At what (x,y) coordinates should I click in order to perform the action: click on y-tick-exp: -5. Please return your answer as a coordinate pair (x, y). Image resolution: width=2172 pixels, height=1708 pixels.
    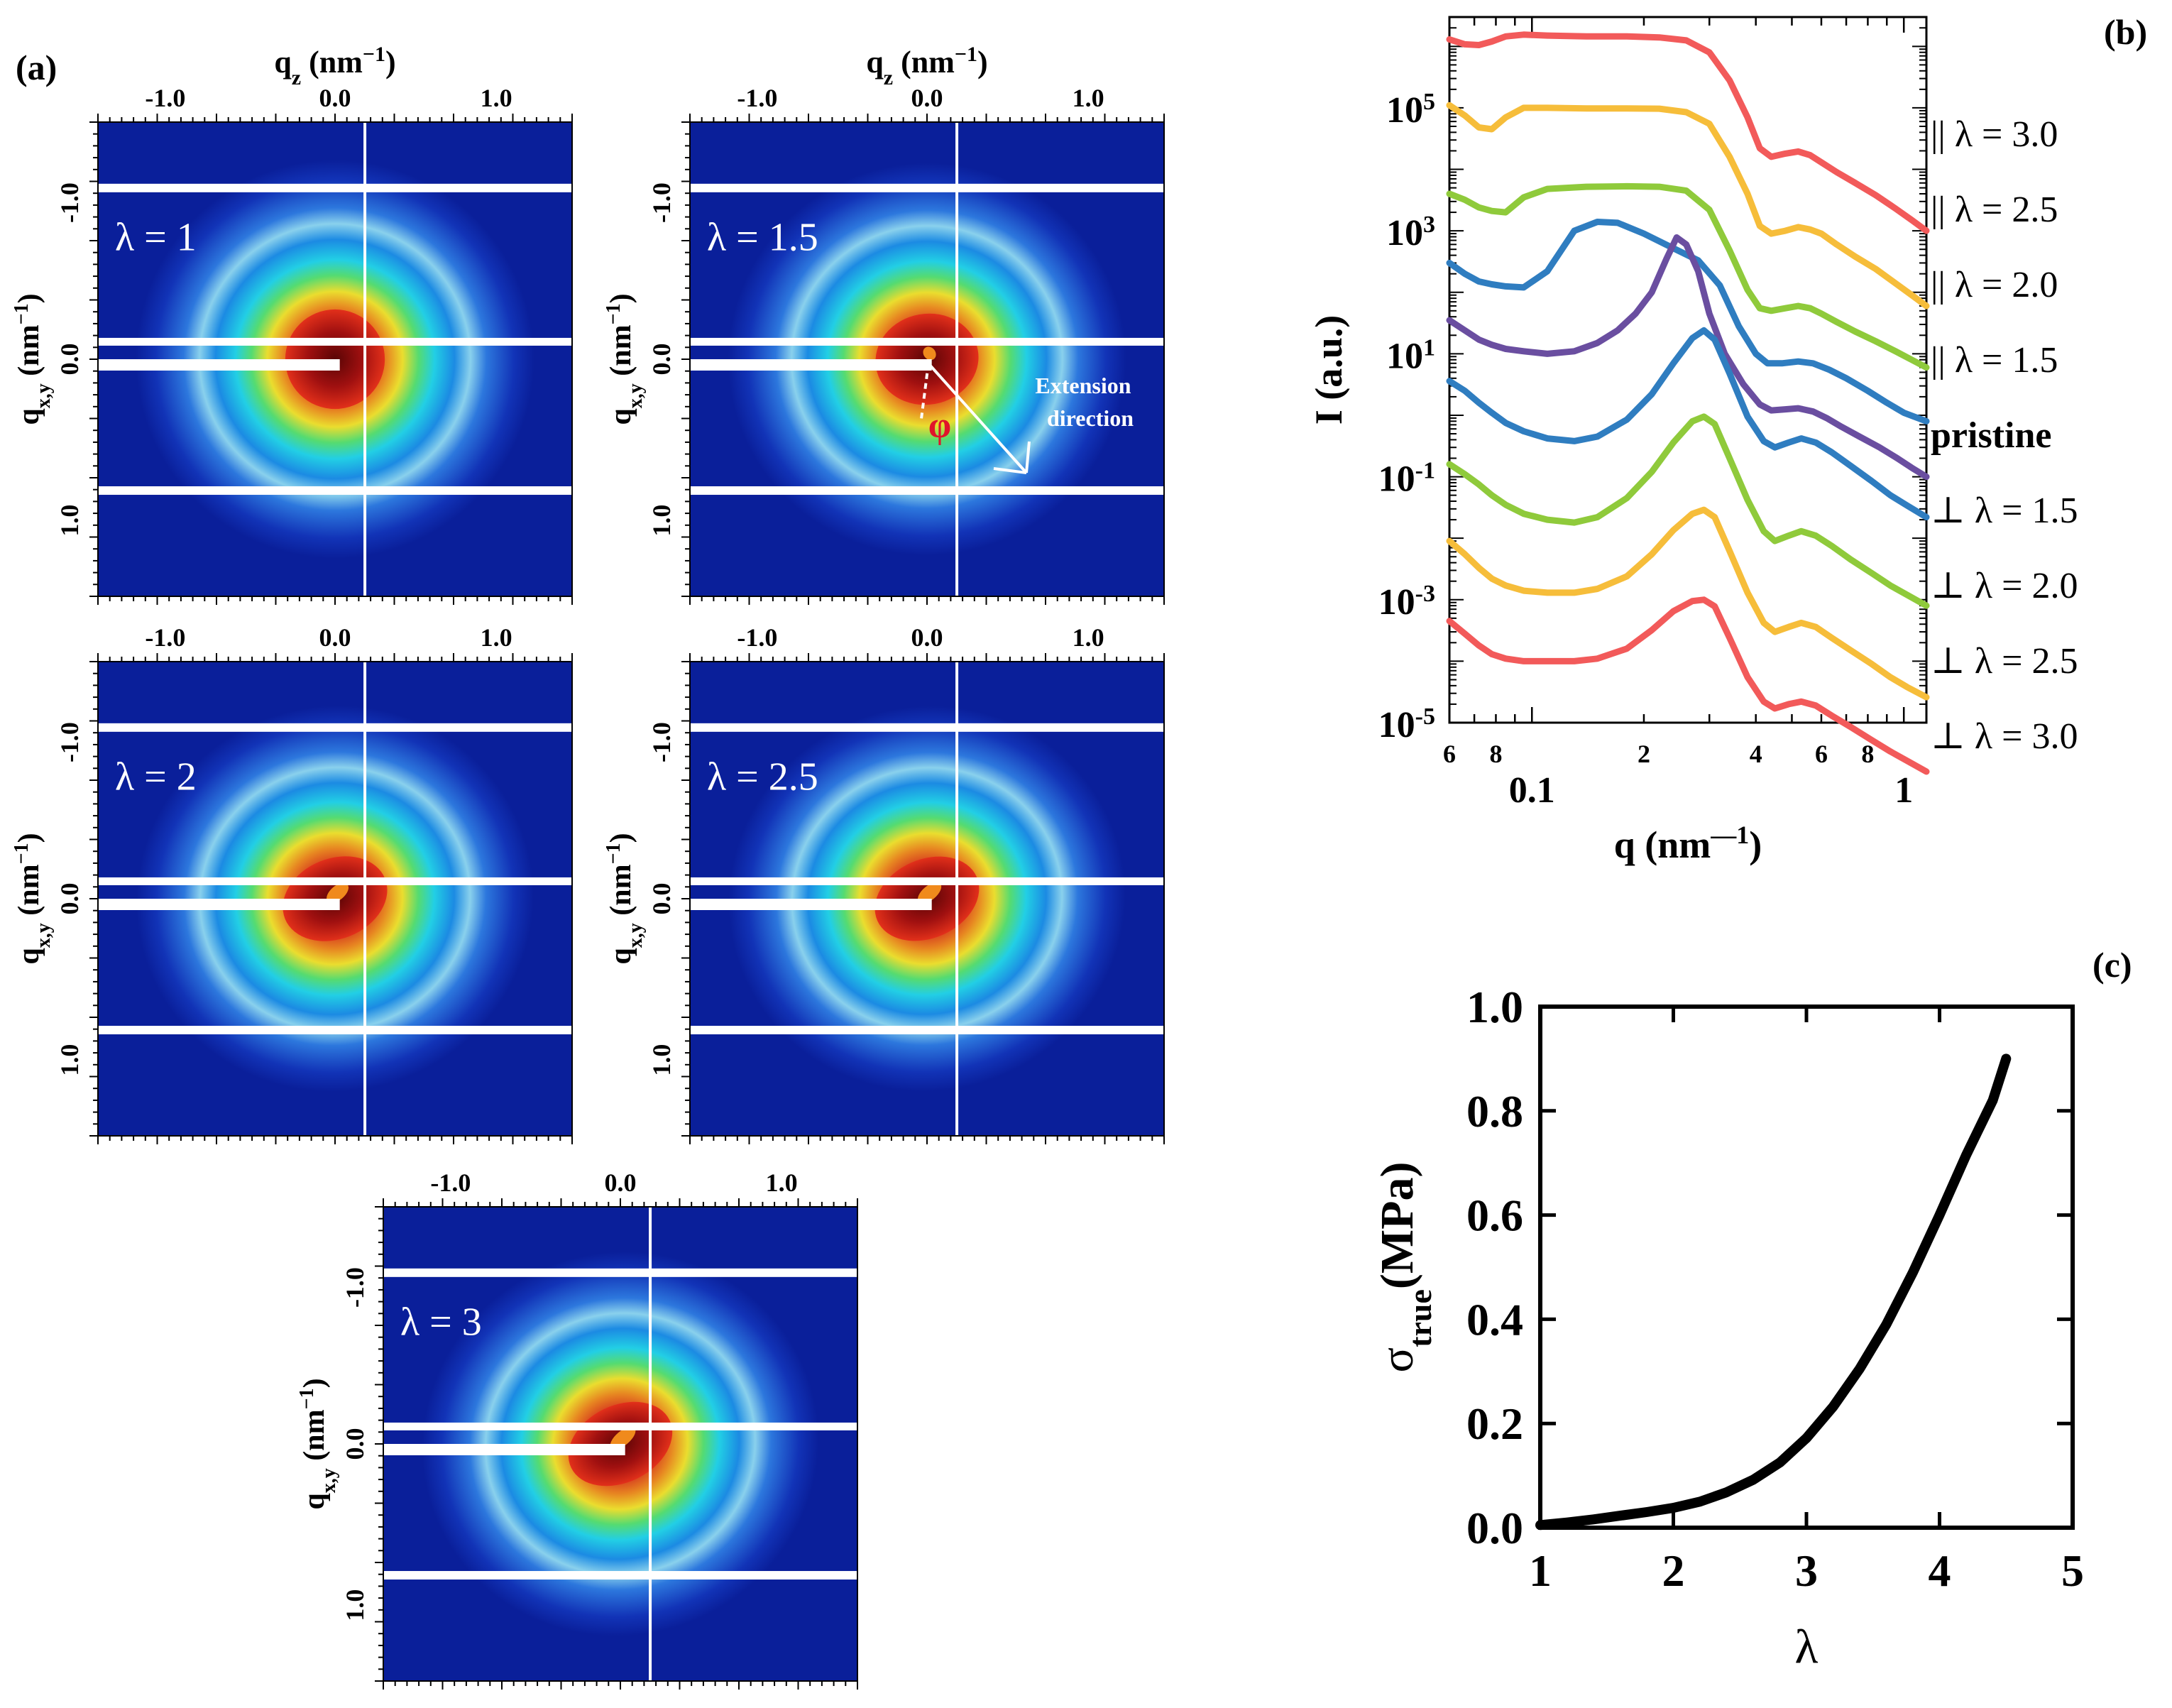
    Looking at the image, I should click on (1425, 717).